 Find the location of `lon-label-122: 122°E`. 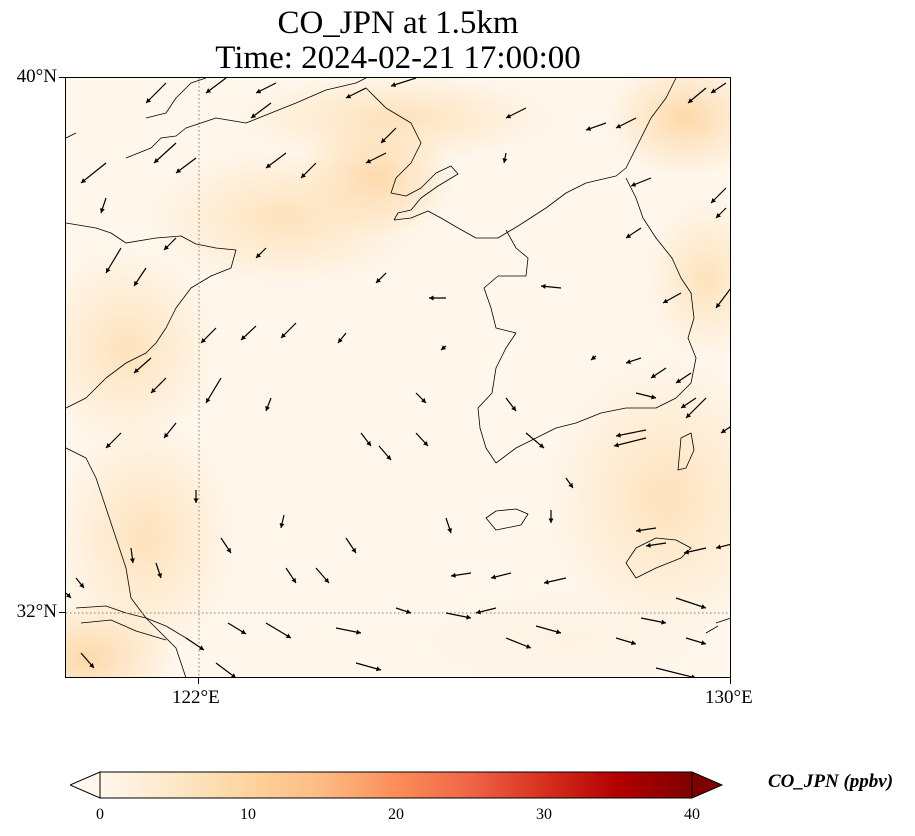

lon-label-122: 122°E is located at coordinates (196, 697).